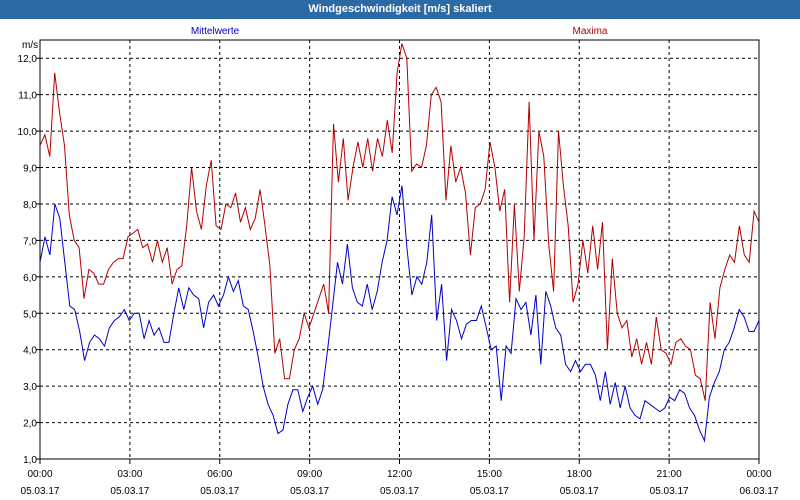  What do you see at coordinates (28, 59) in the screenshot?
I see `y-tick-label: 12,0` at bounding box center [28, 59].